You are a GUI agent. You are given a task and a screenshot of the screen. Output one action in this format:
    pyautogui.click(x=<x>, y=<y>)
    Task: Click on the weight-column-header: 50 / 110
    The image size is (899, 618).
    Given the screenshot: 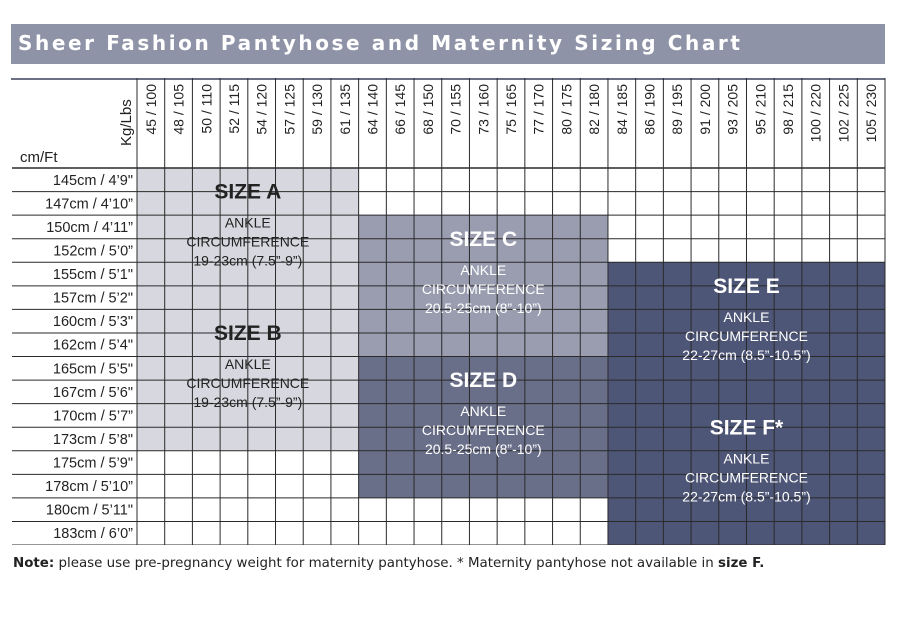 What is the action you would take?
    pyautogui.click(x=206, y=109)
    